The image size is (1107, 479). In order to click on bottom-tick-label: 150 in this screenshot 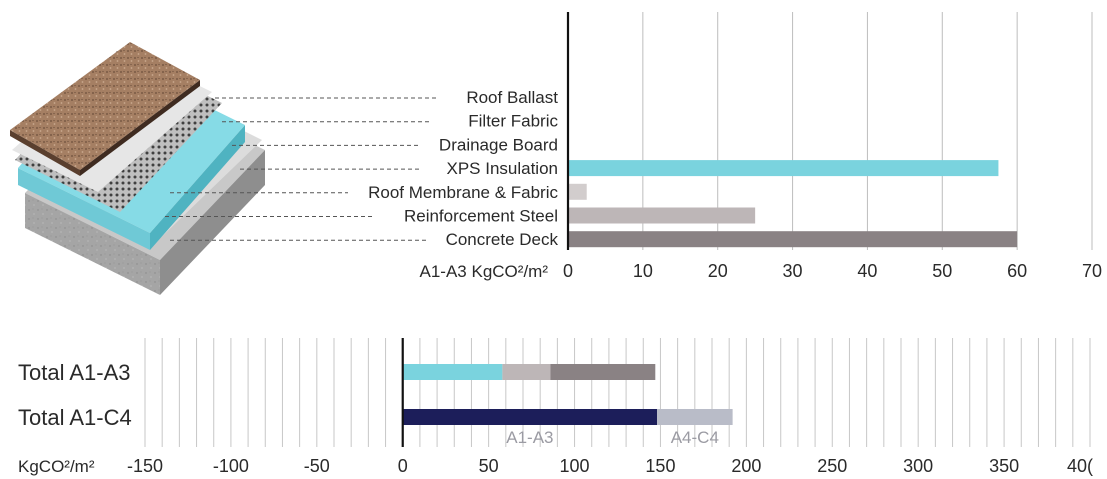, I will do `click(660, 466)`.